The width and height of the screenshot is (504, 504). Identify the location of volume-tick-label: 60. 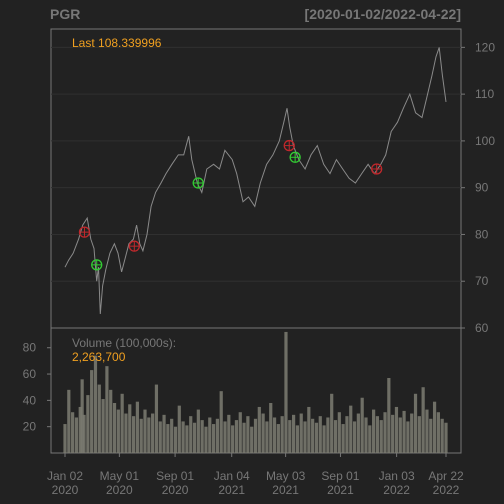
(30, 374).